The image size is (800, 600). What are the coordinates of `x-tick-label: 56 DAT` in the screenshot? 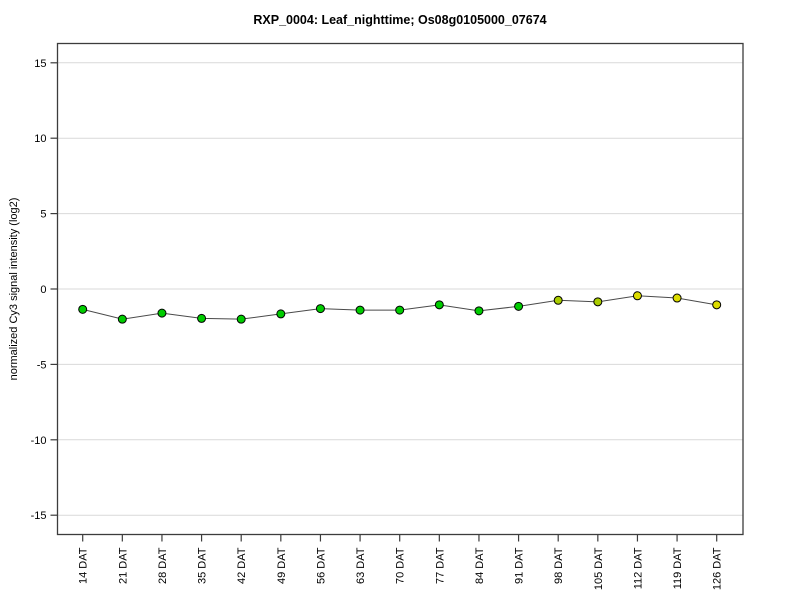 It's located at (321, 565).